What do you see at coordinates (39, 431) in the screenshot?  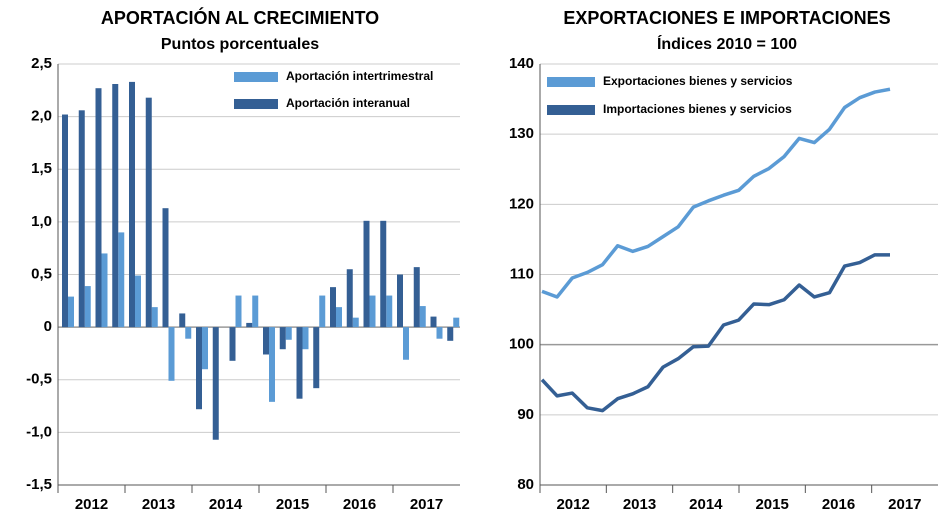 I see `y-tick-label: -1,0` at bounding box center [39, 431].